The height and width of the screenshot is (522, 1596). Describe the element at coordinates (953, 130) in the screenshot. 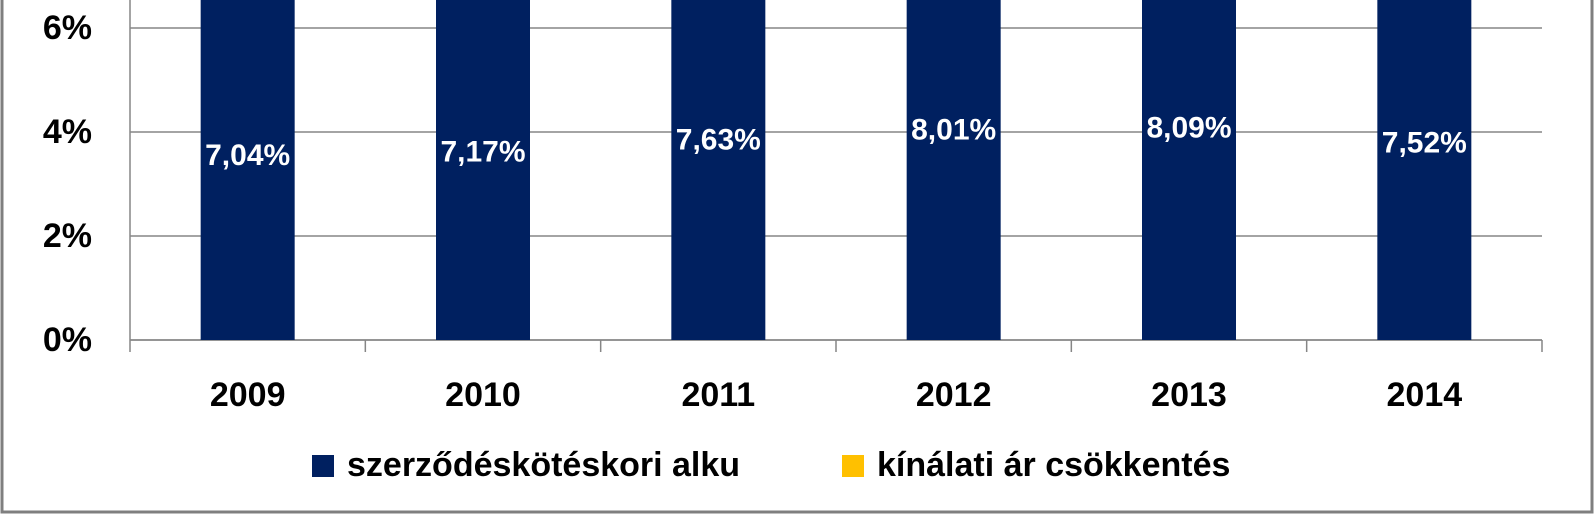

I see `data-label: 8,01%` at that location.